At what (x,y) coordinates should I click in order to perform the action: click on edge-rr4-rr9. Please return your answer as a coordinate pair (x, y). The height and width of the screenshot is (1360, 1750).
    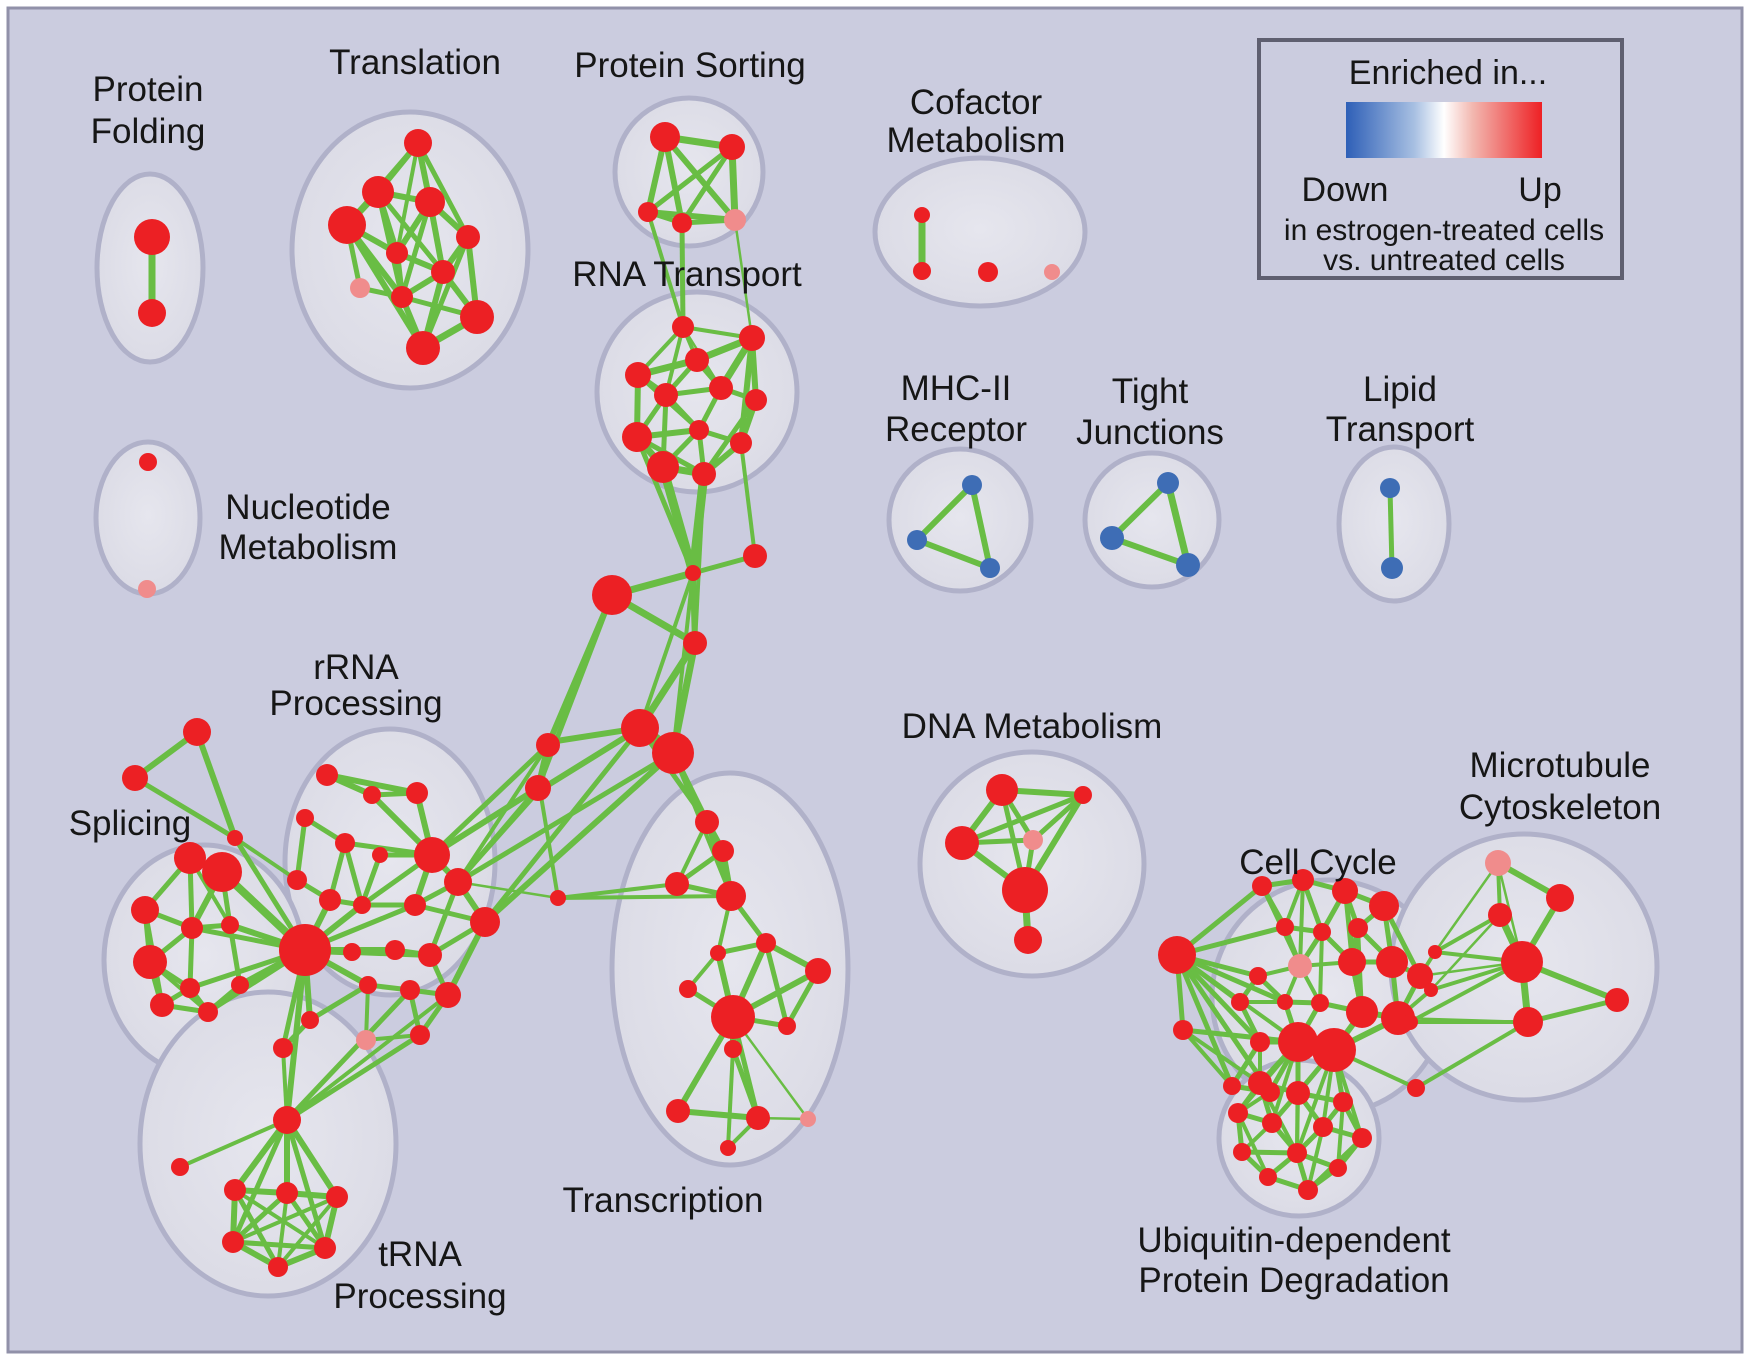
    Looking at the image, I should click on (490, 800).